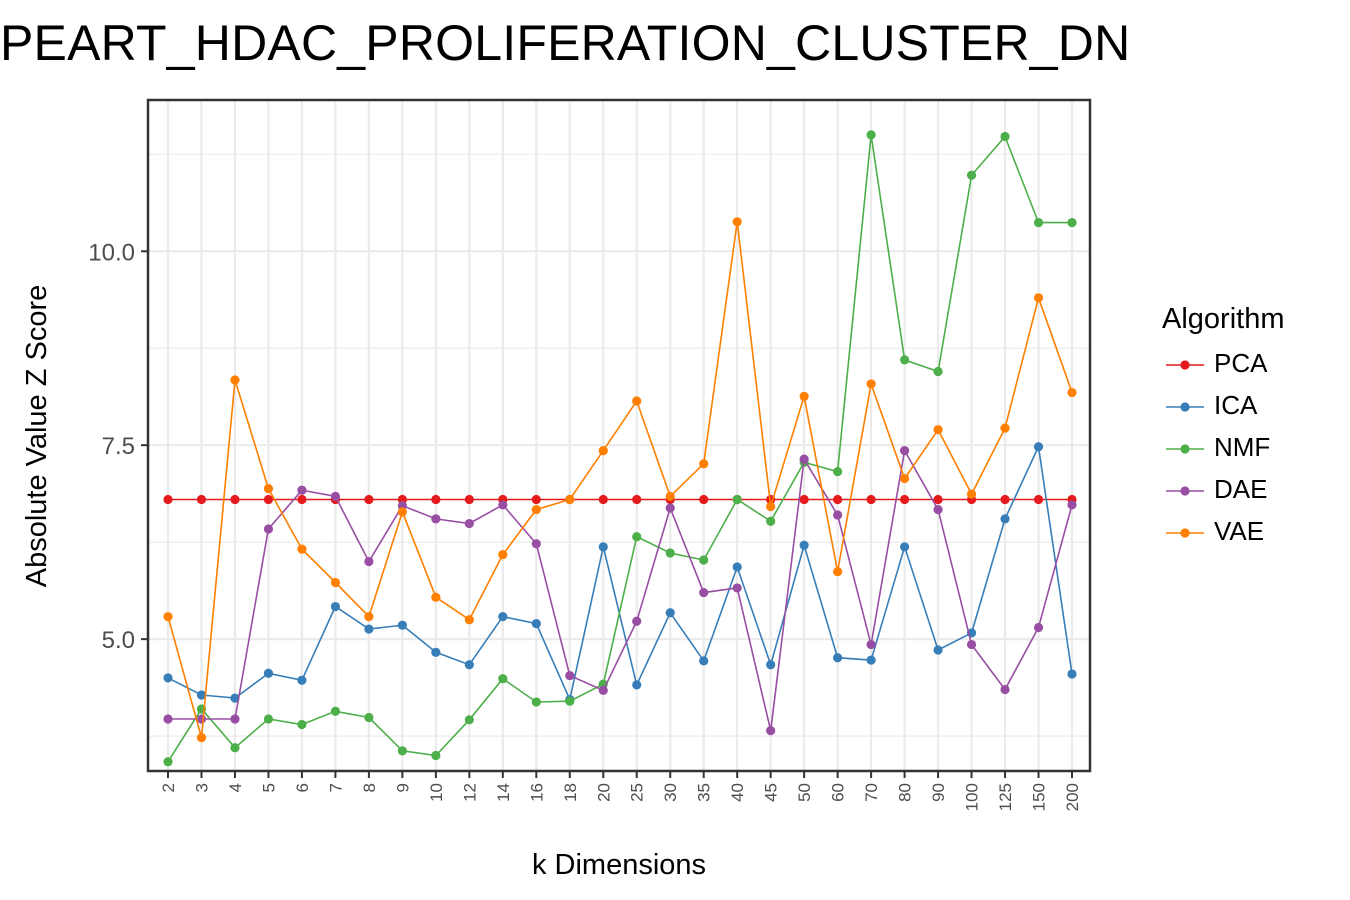 This screenshot has width=1350, height=900. What do you see at coordinates (37, 436) in the screenshot?
I see `y-axis-label: Absolute Value Z Score` at bounding box center [37, 436].